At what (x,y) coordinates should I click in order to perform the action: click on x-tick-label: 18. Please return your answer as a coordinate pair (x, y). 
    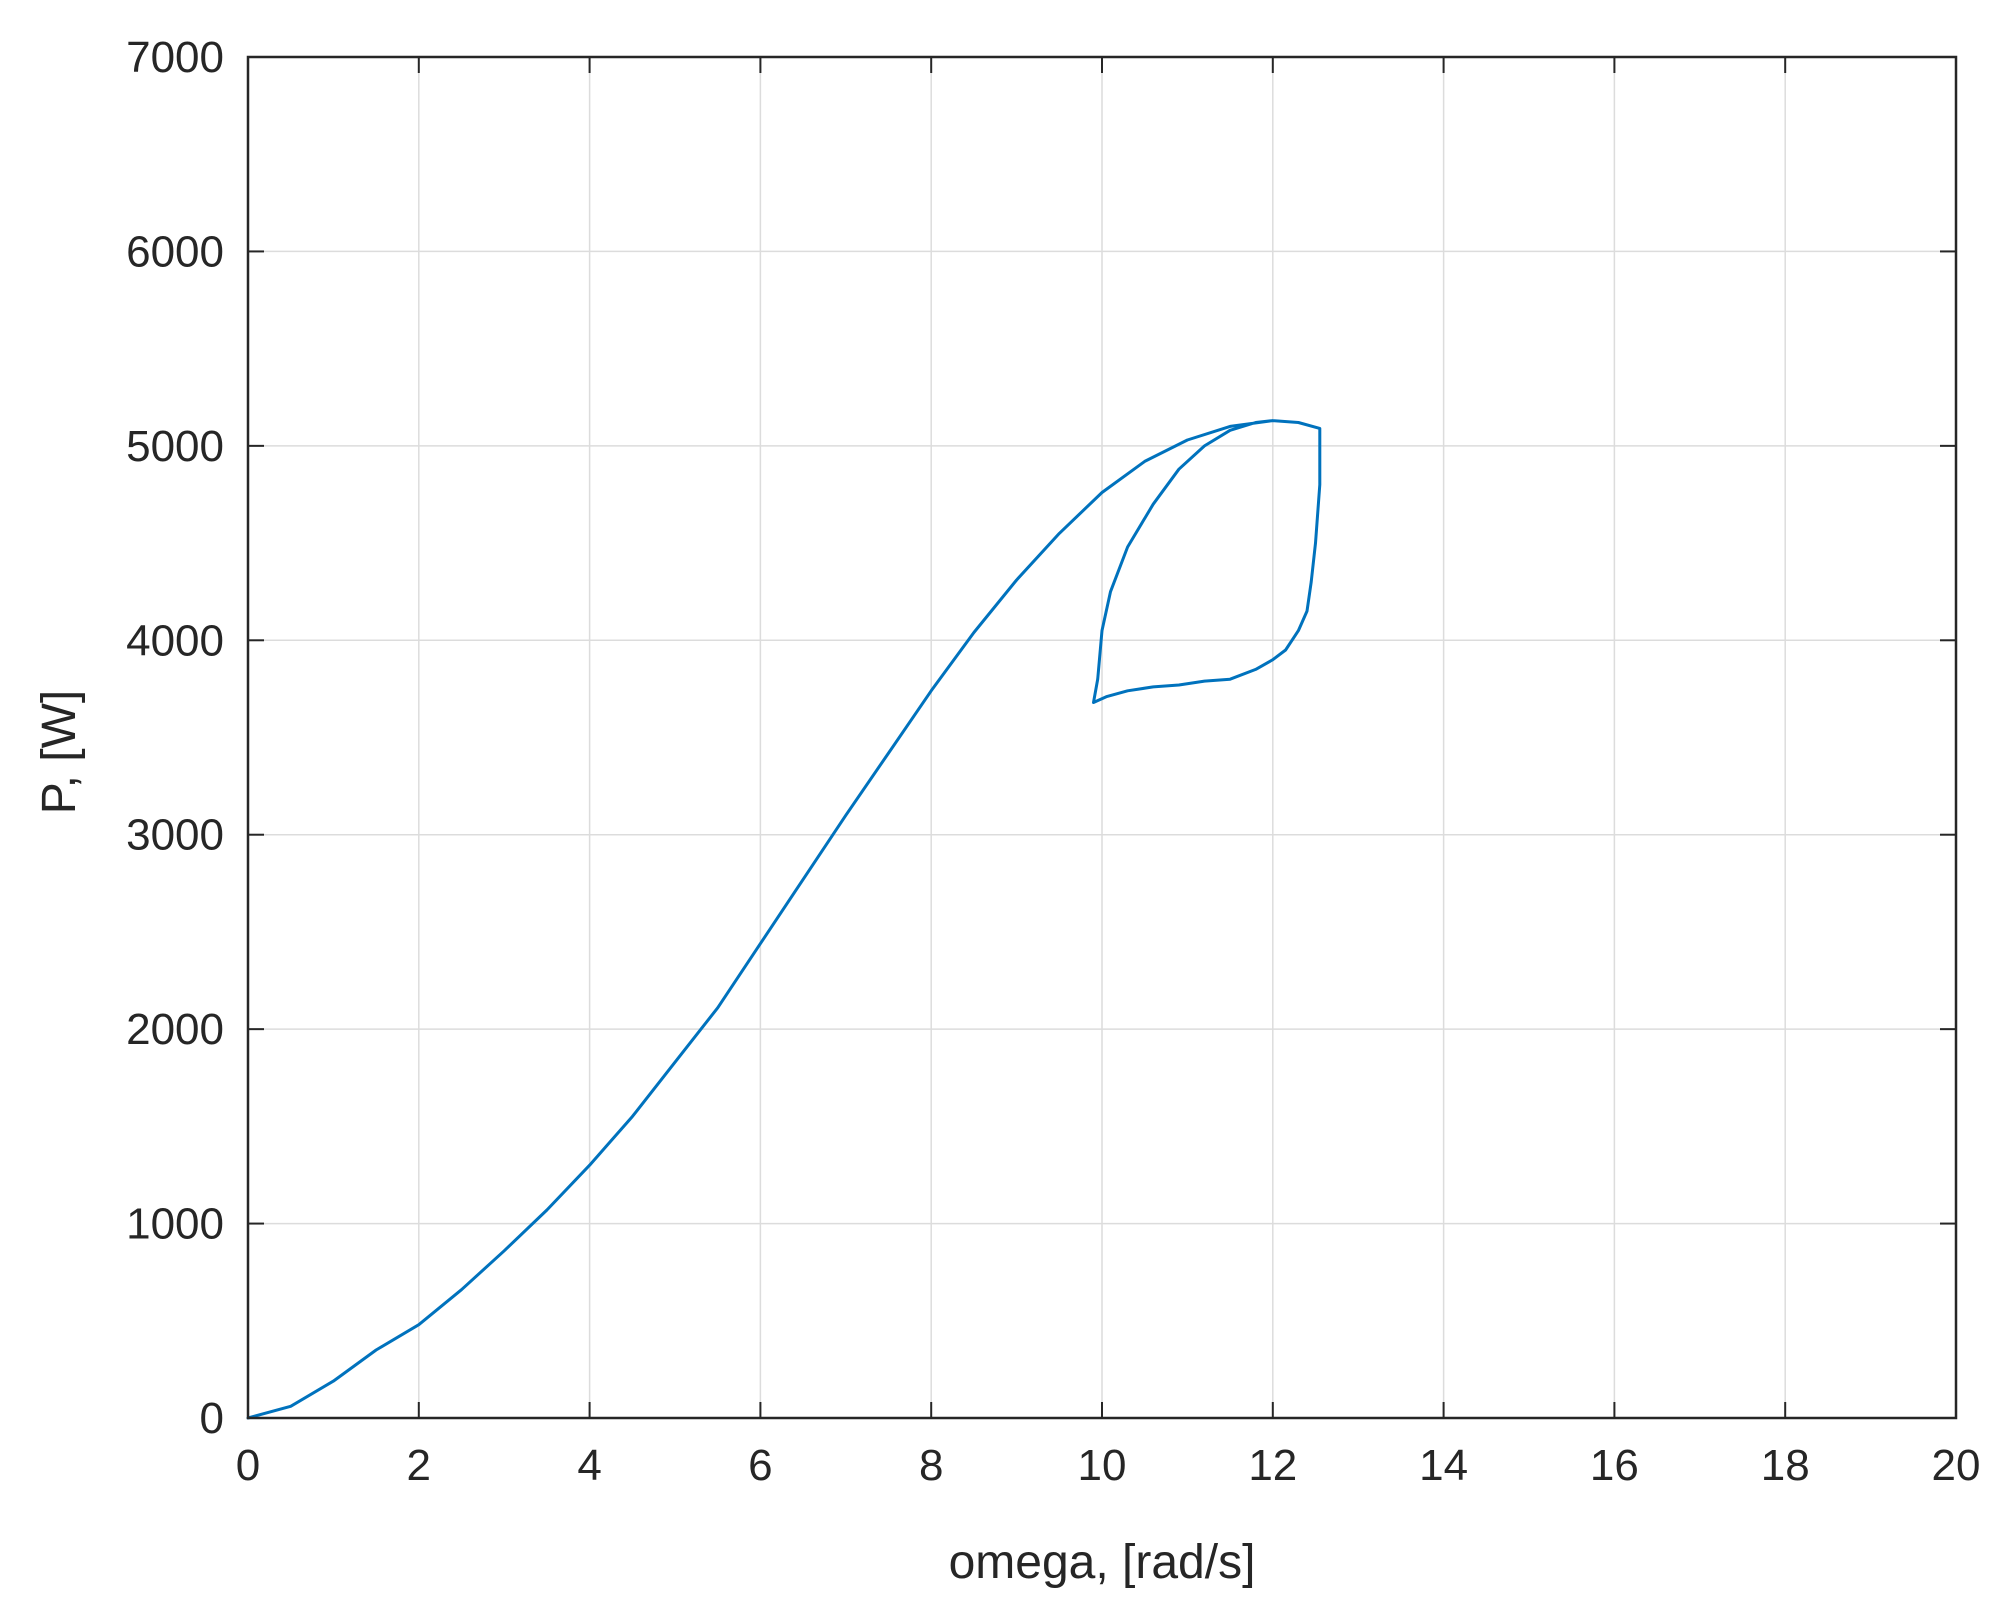
    Looking at the image, I should click on (1785, 1465).